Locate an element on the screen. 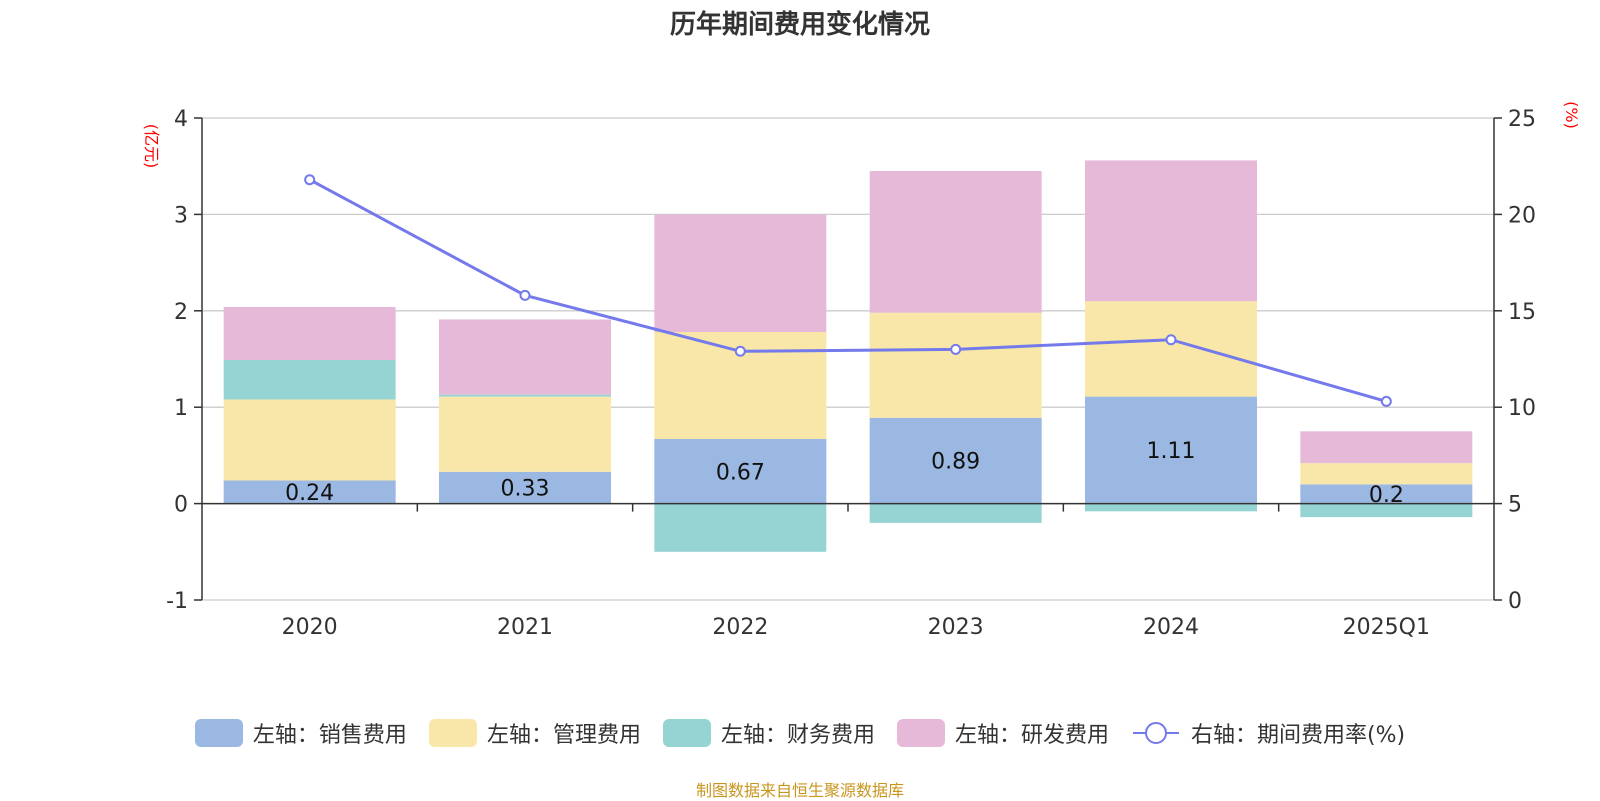  right-axis-tick-label: 10 is located at coordinates (1522, 408).